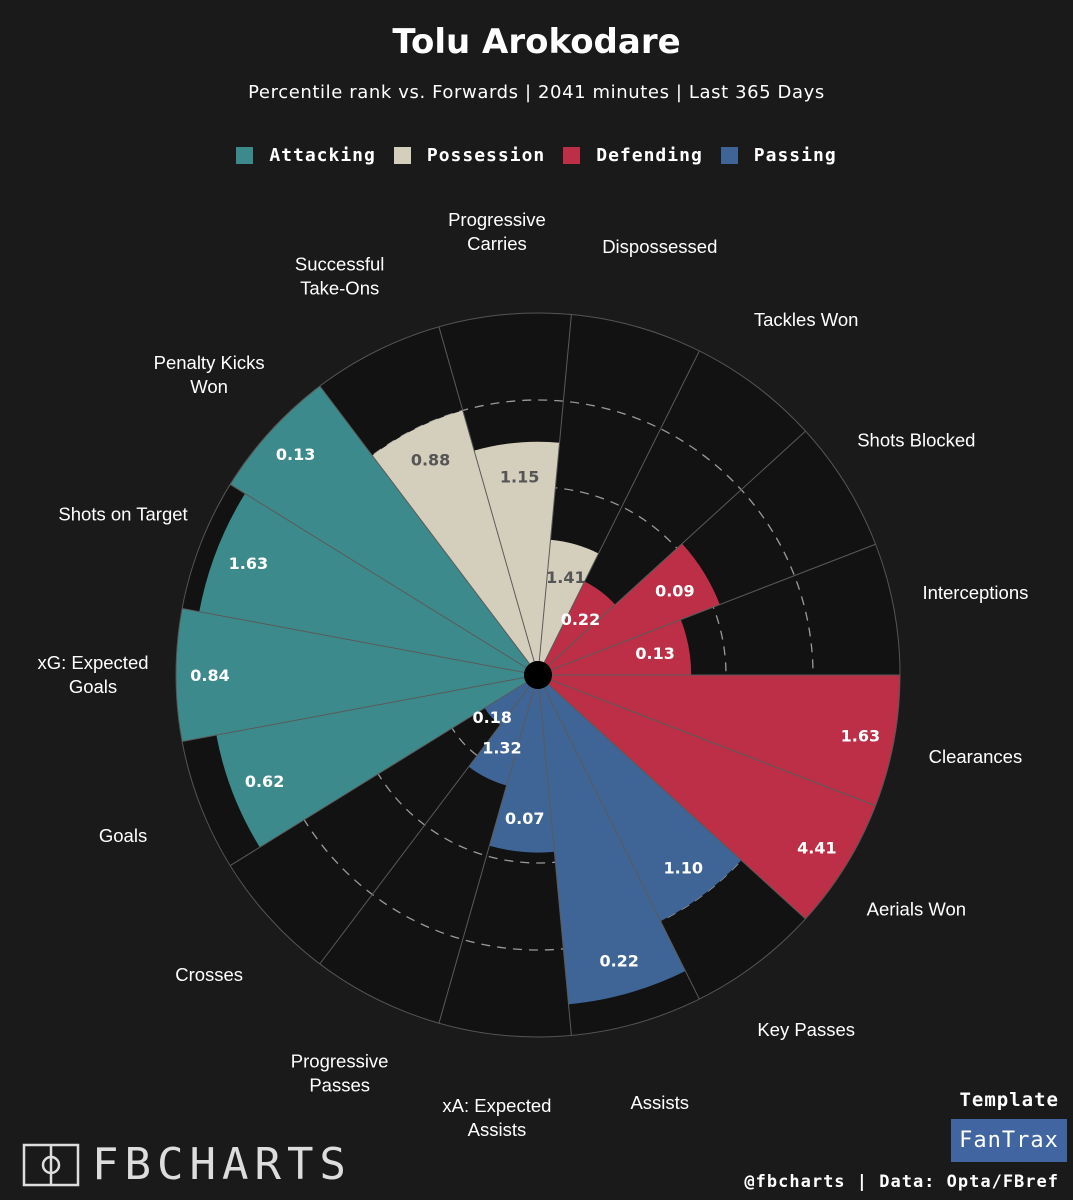 The height and width of the screenshot is (1200, 1073). I want to click on page-title: Tolu Arokodare, so click(536, 42).